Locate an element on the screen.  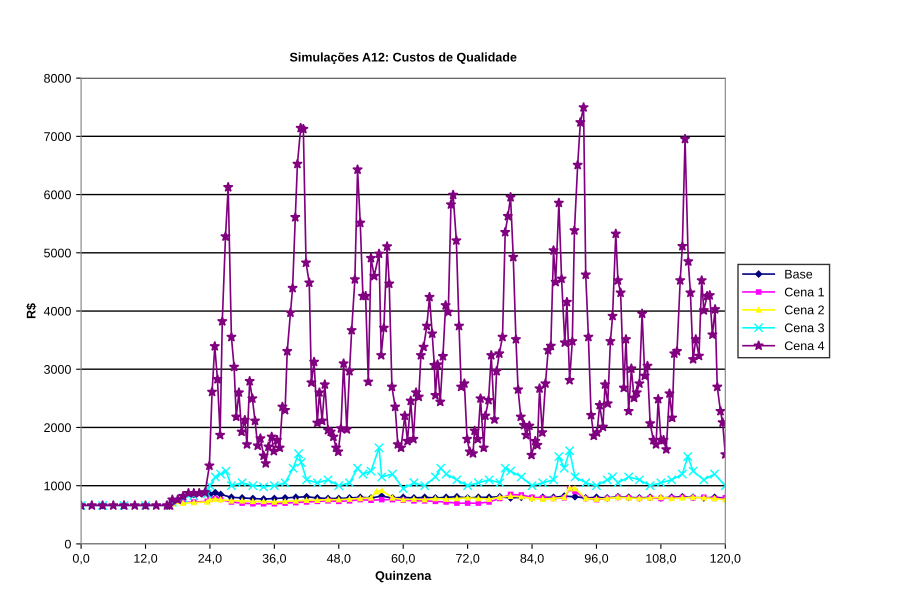
x-tick-label: 36,0 is located at coordinates (274, 559).